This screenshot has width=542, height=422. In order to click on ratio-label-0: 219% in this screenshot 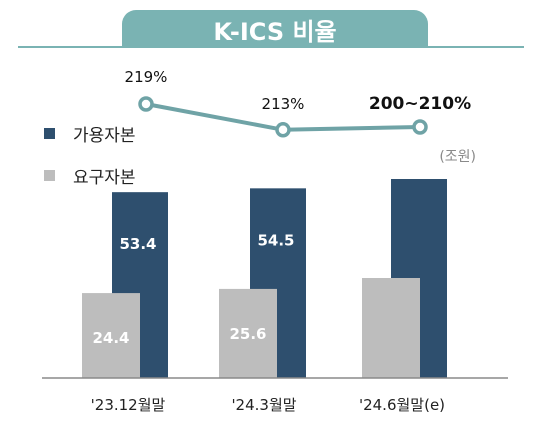, I will do `click(146, 77)`.